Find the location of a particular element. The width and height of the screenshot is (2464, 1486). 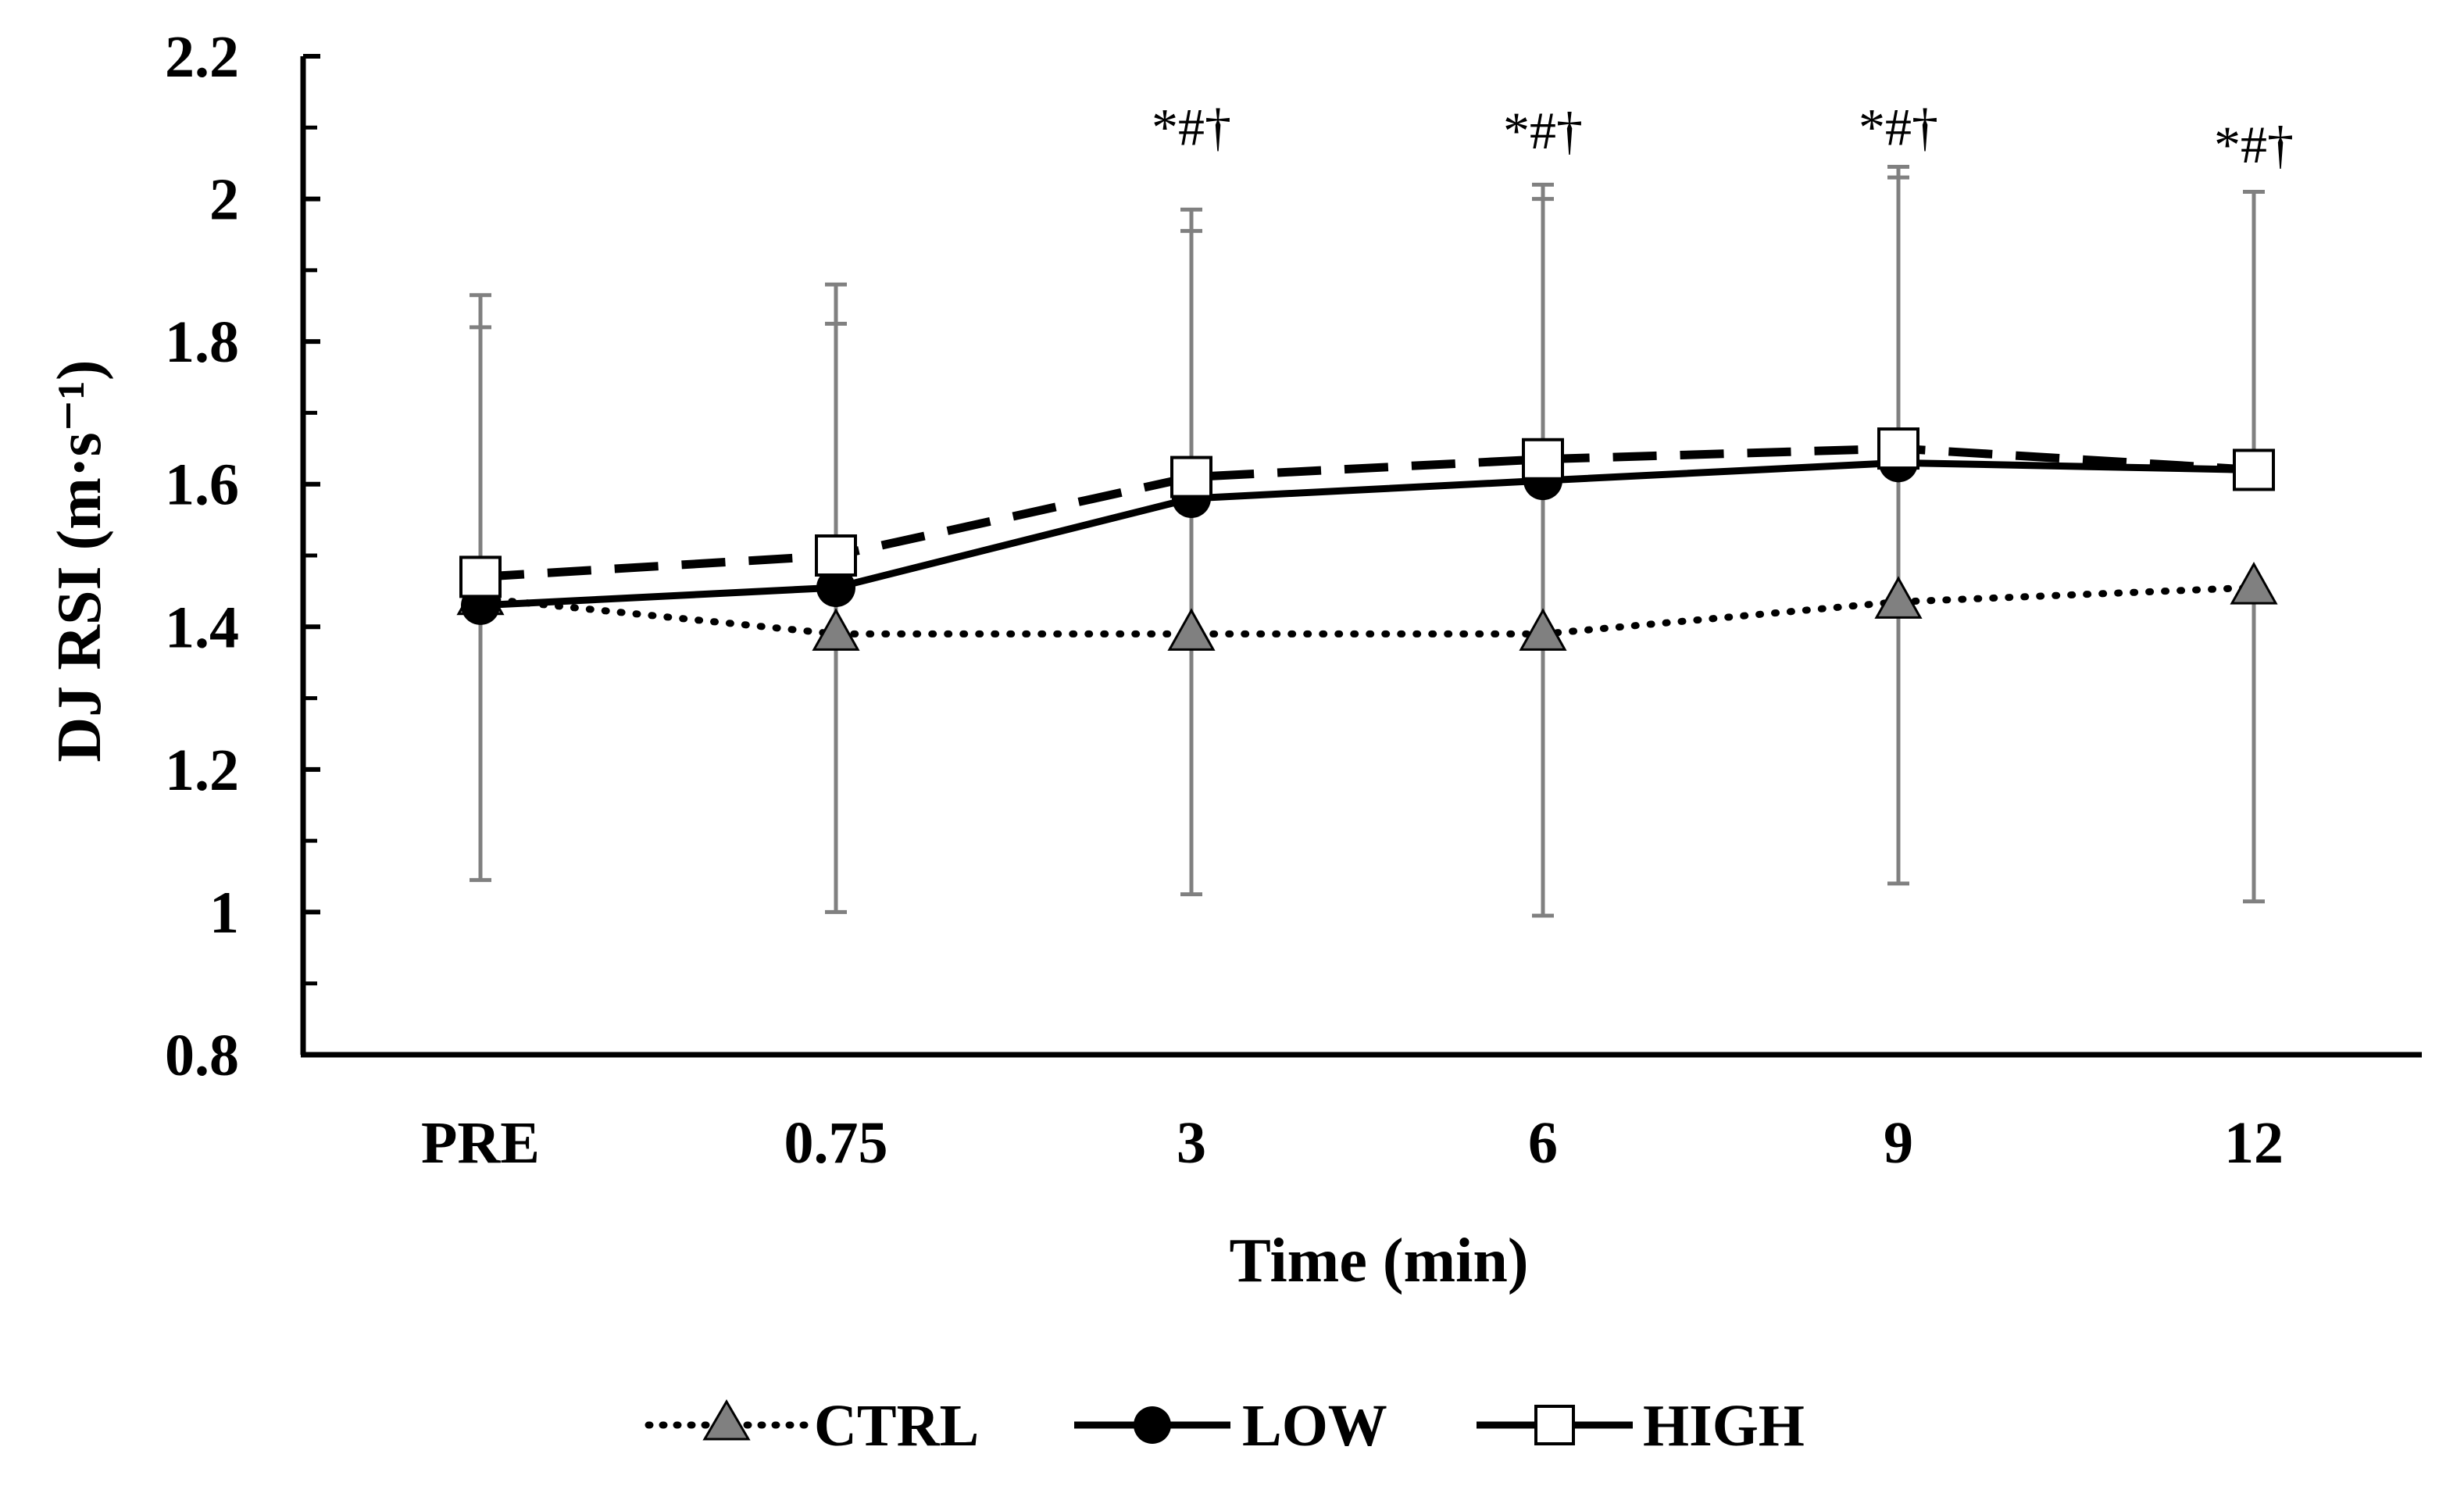

y-tick-label: 1.8 is located at coordinates (202, 342).